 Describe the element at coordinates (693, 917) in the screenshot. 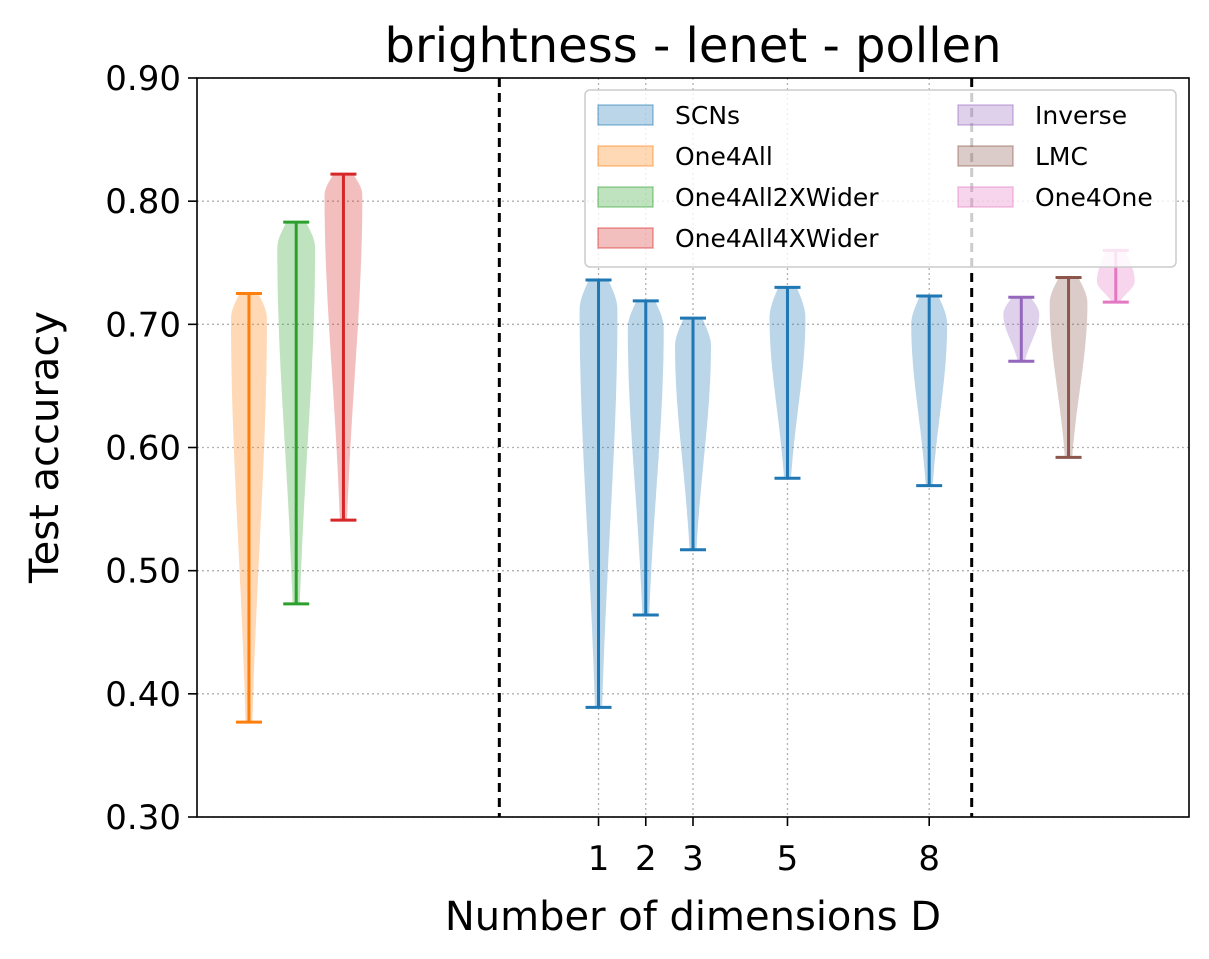

I see `x-axis-label: Number of dimensions D` at that location.